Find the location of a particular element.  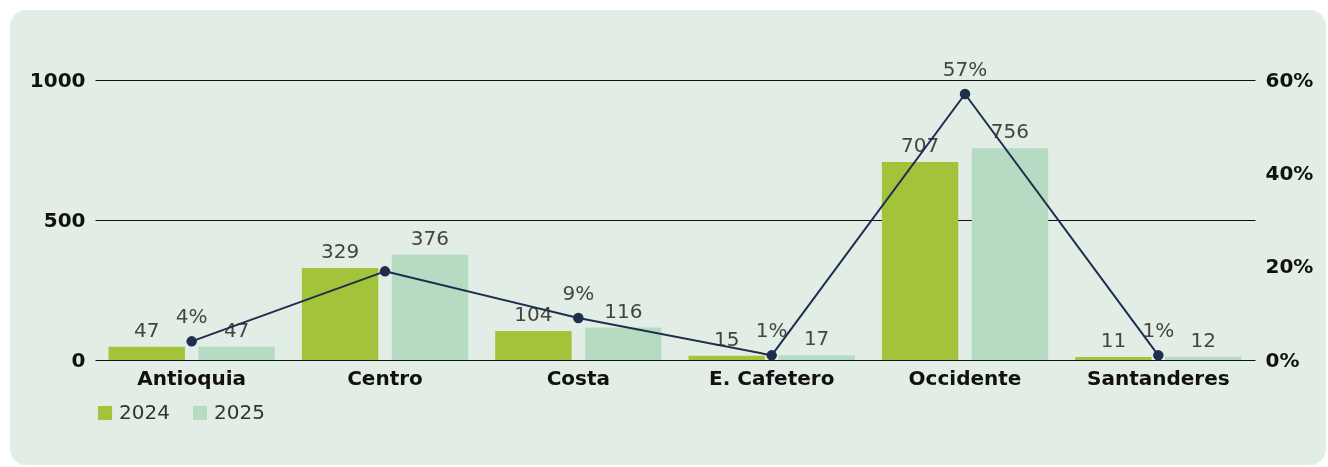

y2-tick-label: 0% is located at coordinates (1282, 359).